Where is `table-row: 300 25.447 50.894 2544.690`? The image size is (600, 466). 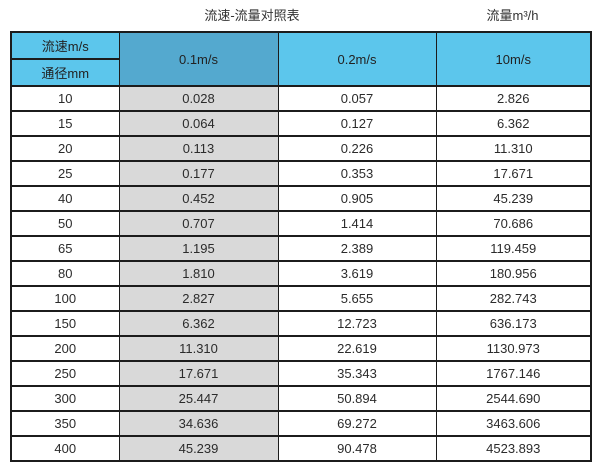 table-row: 300 25.447 50.894 2544.690 is located at coordinates (301, 398).